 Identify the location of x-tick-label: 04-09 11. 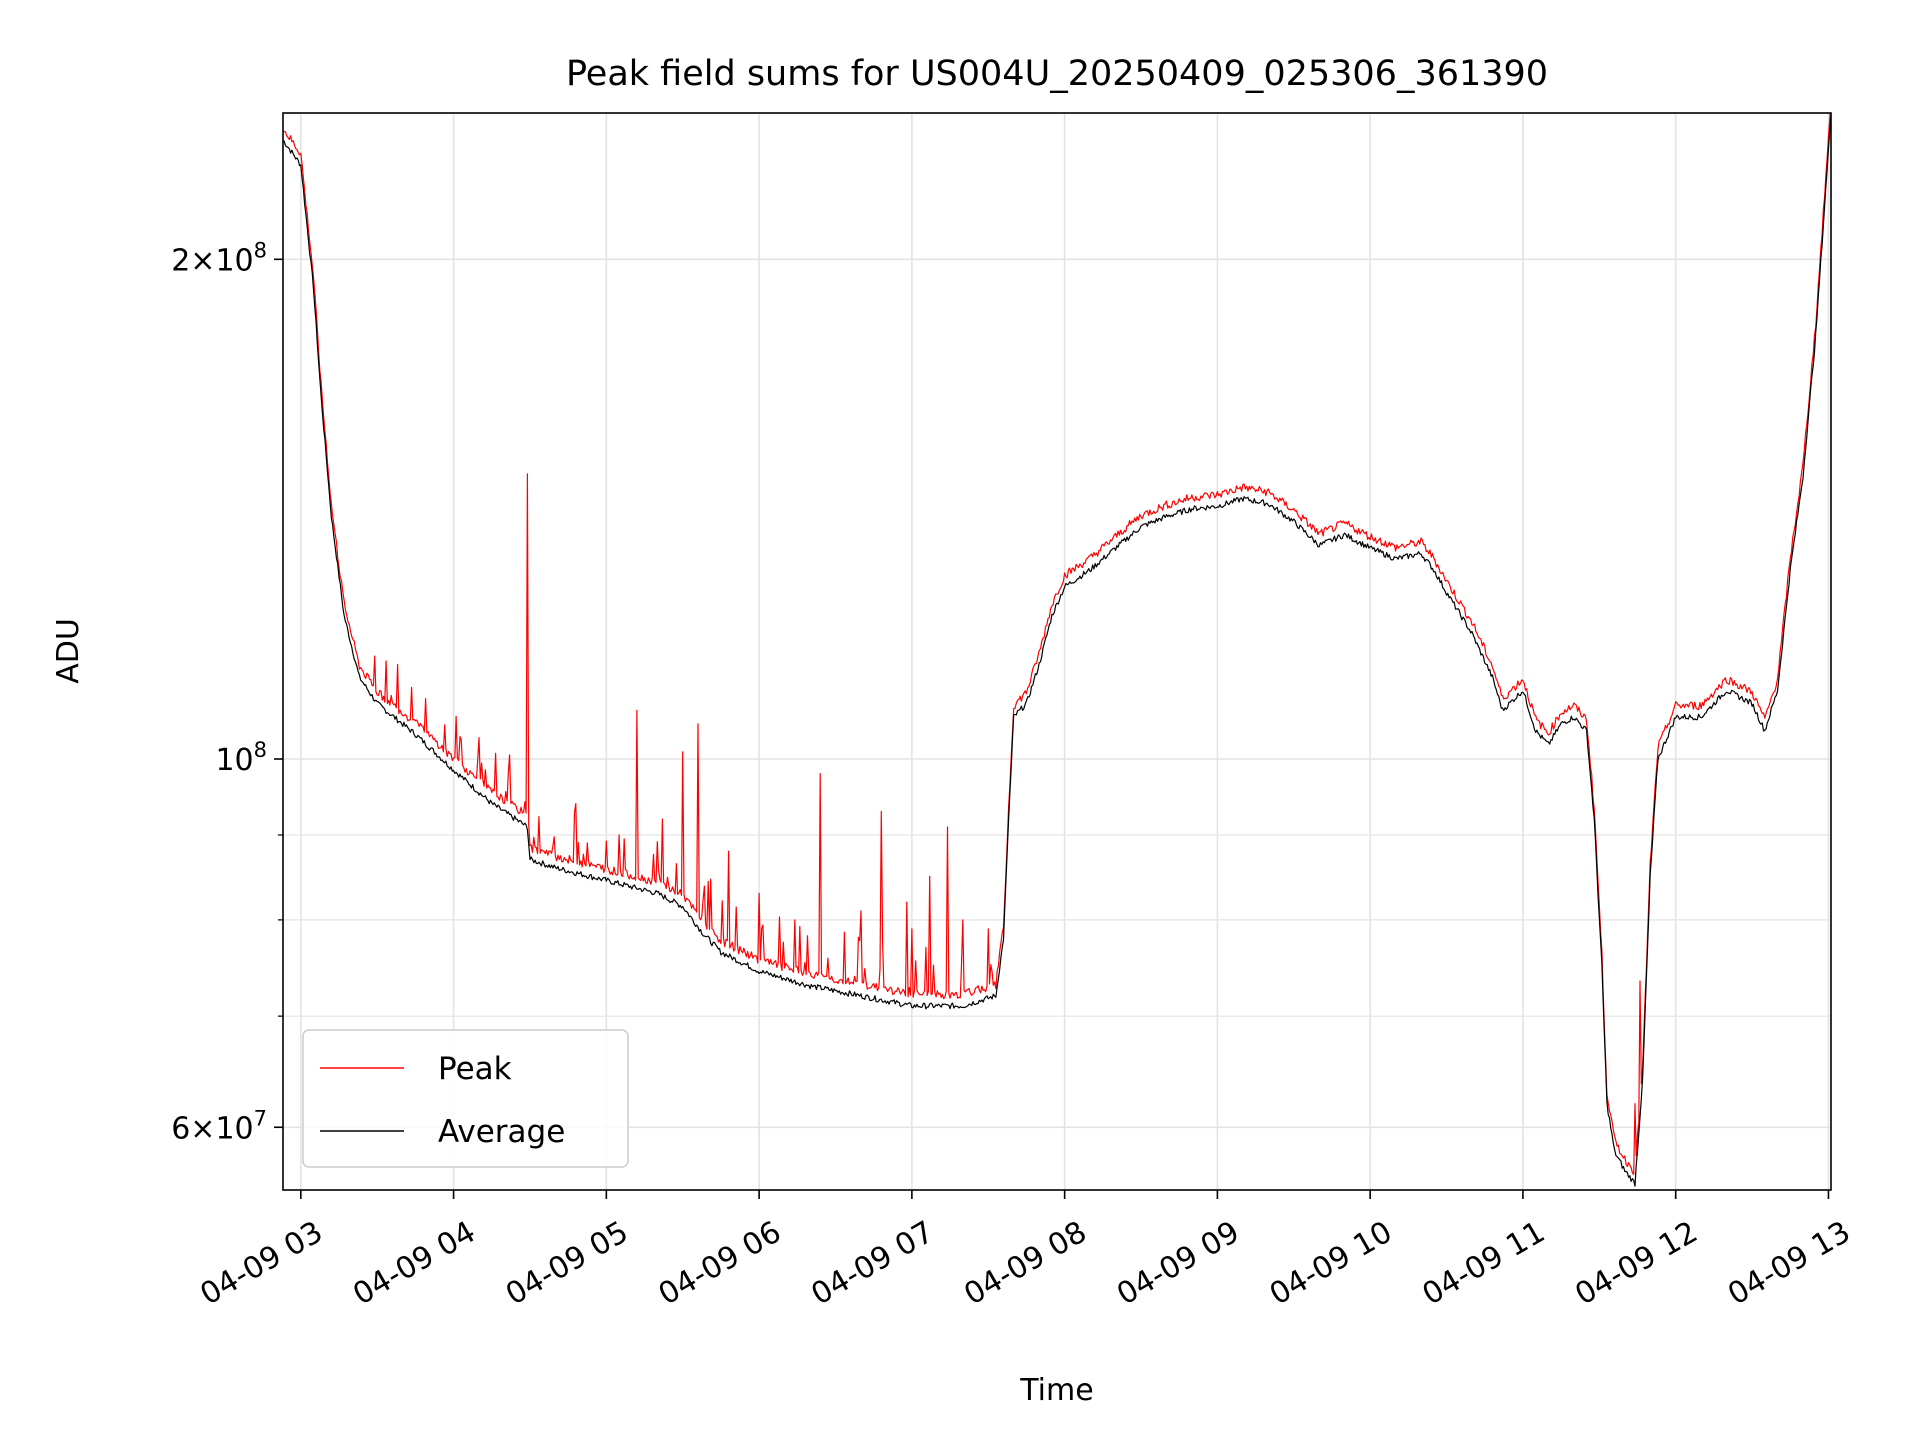
(1484, 1264).